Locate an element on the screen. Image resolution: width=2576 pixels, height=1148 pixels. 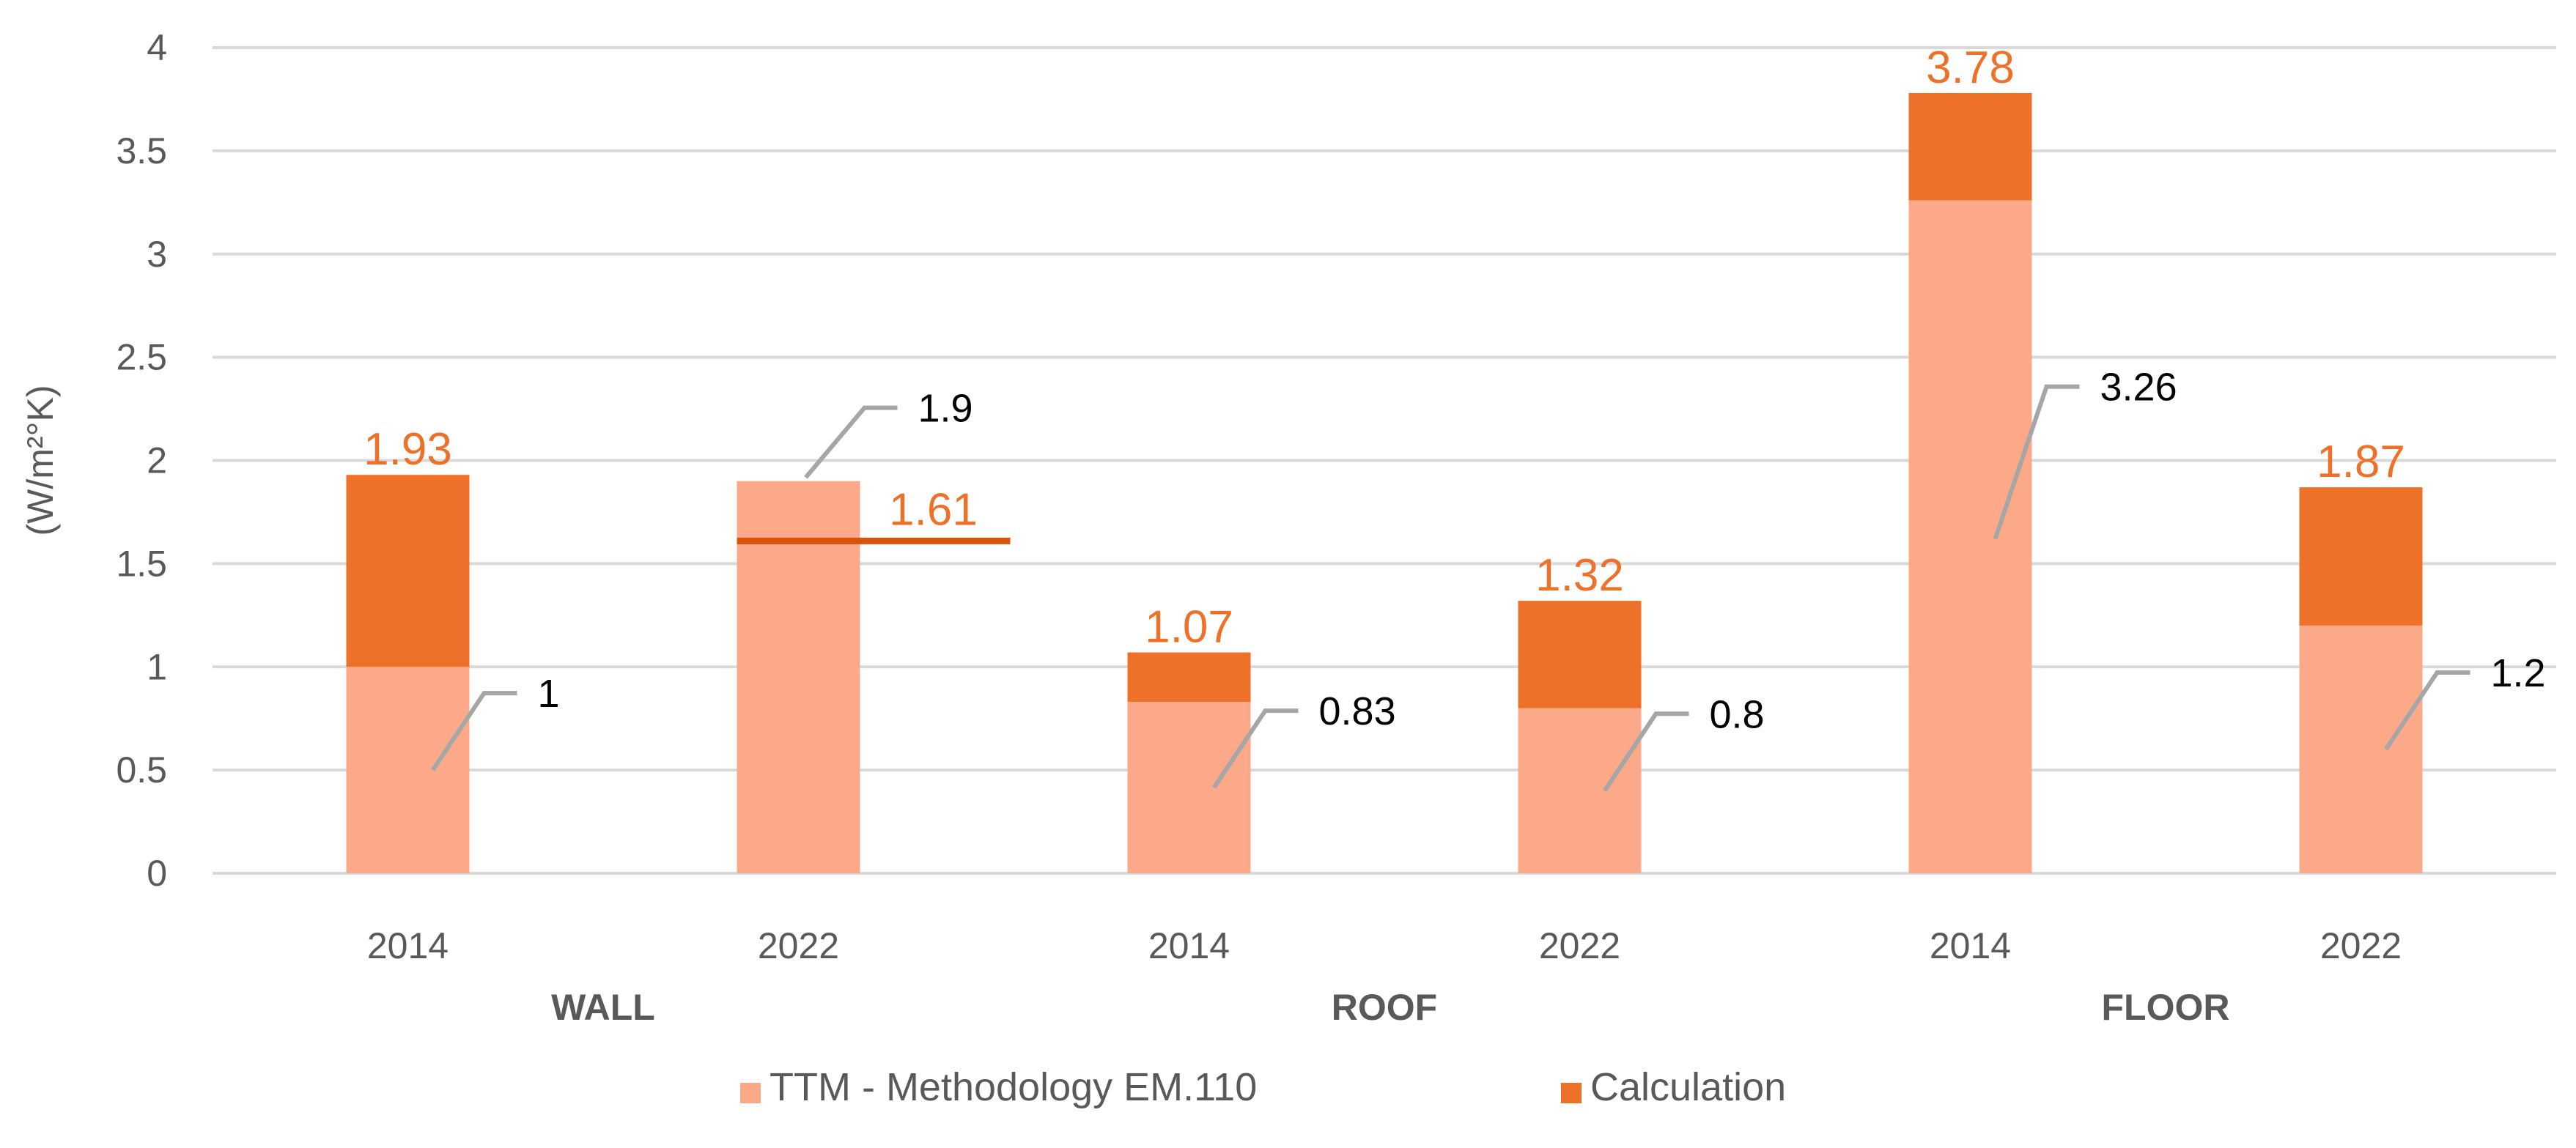
y-tick-label: 0.5 is located at coordinates (141, 769).